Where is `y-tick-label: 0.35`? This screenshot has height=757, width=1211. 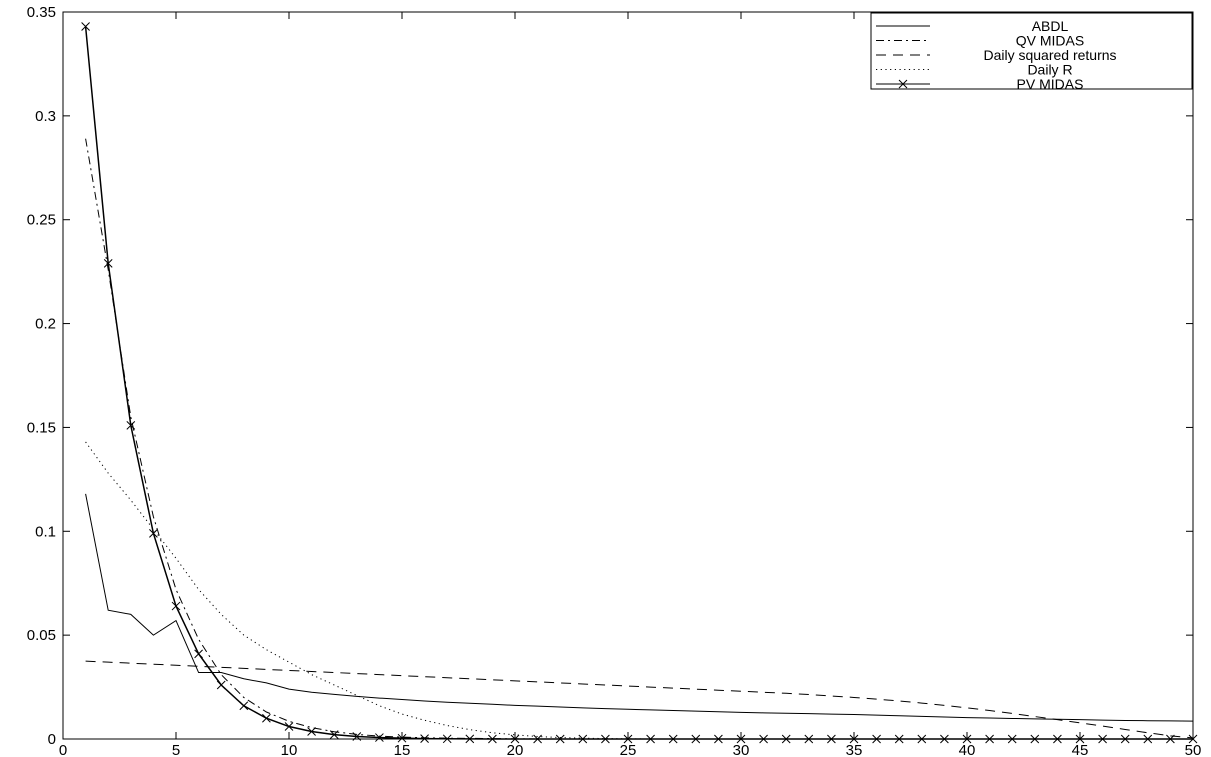 y-tick-label: 0.35 is located at coordinates (41, 12).